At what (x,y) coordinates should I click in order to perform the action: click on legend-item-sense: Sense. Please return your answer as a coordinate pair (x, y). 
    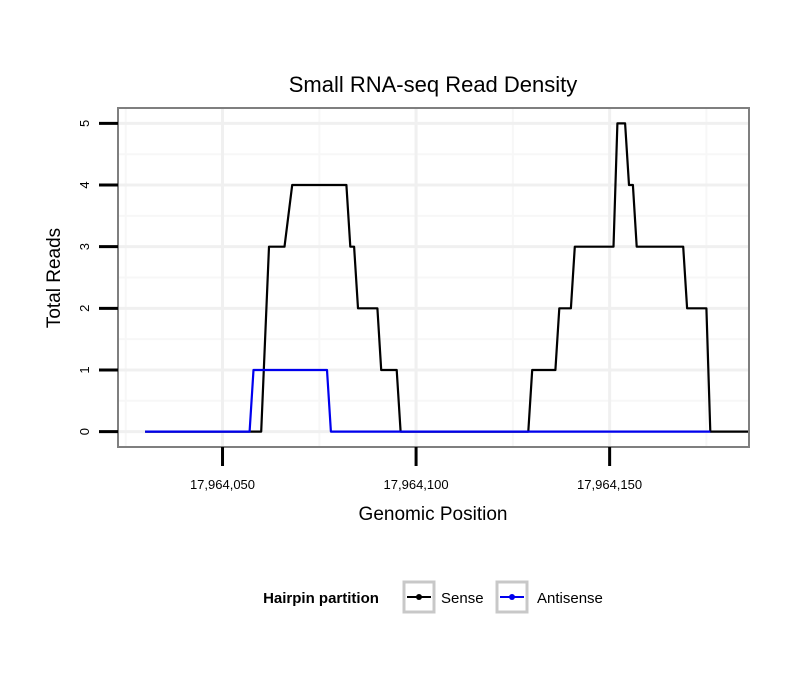
    Looking at the image, I should click on (443, 597).